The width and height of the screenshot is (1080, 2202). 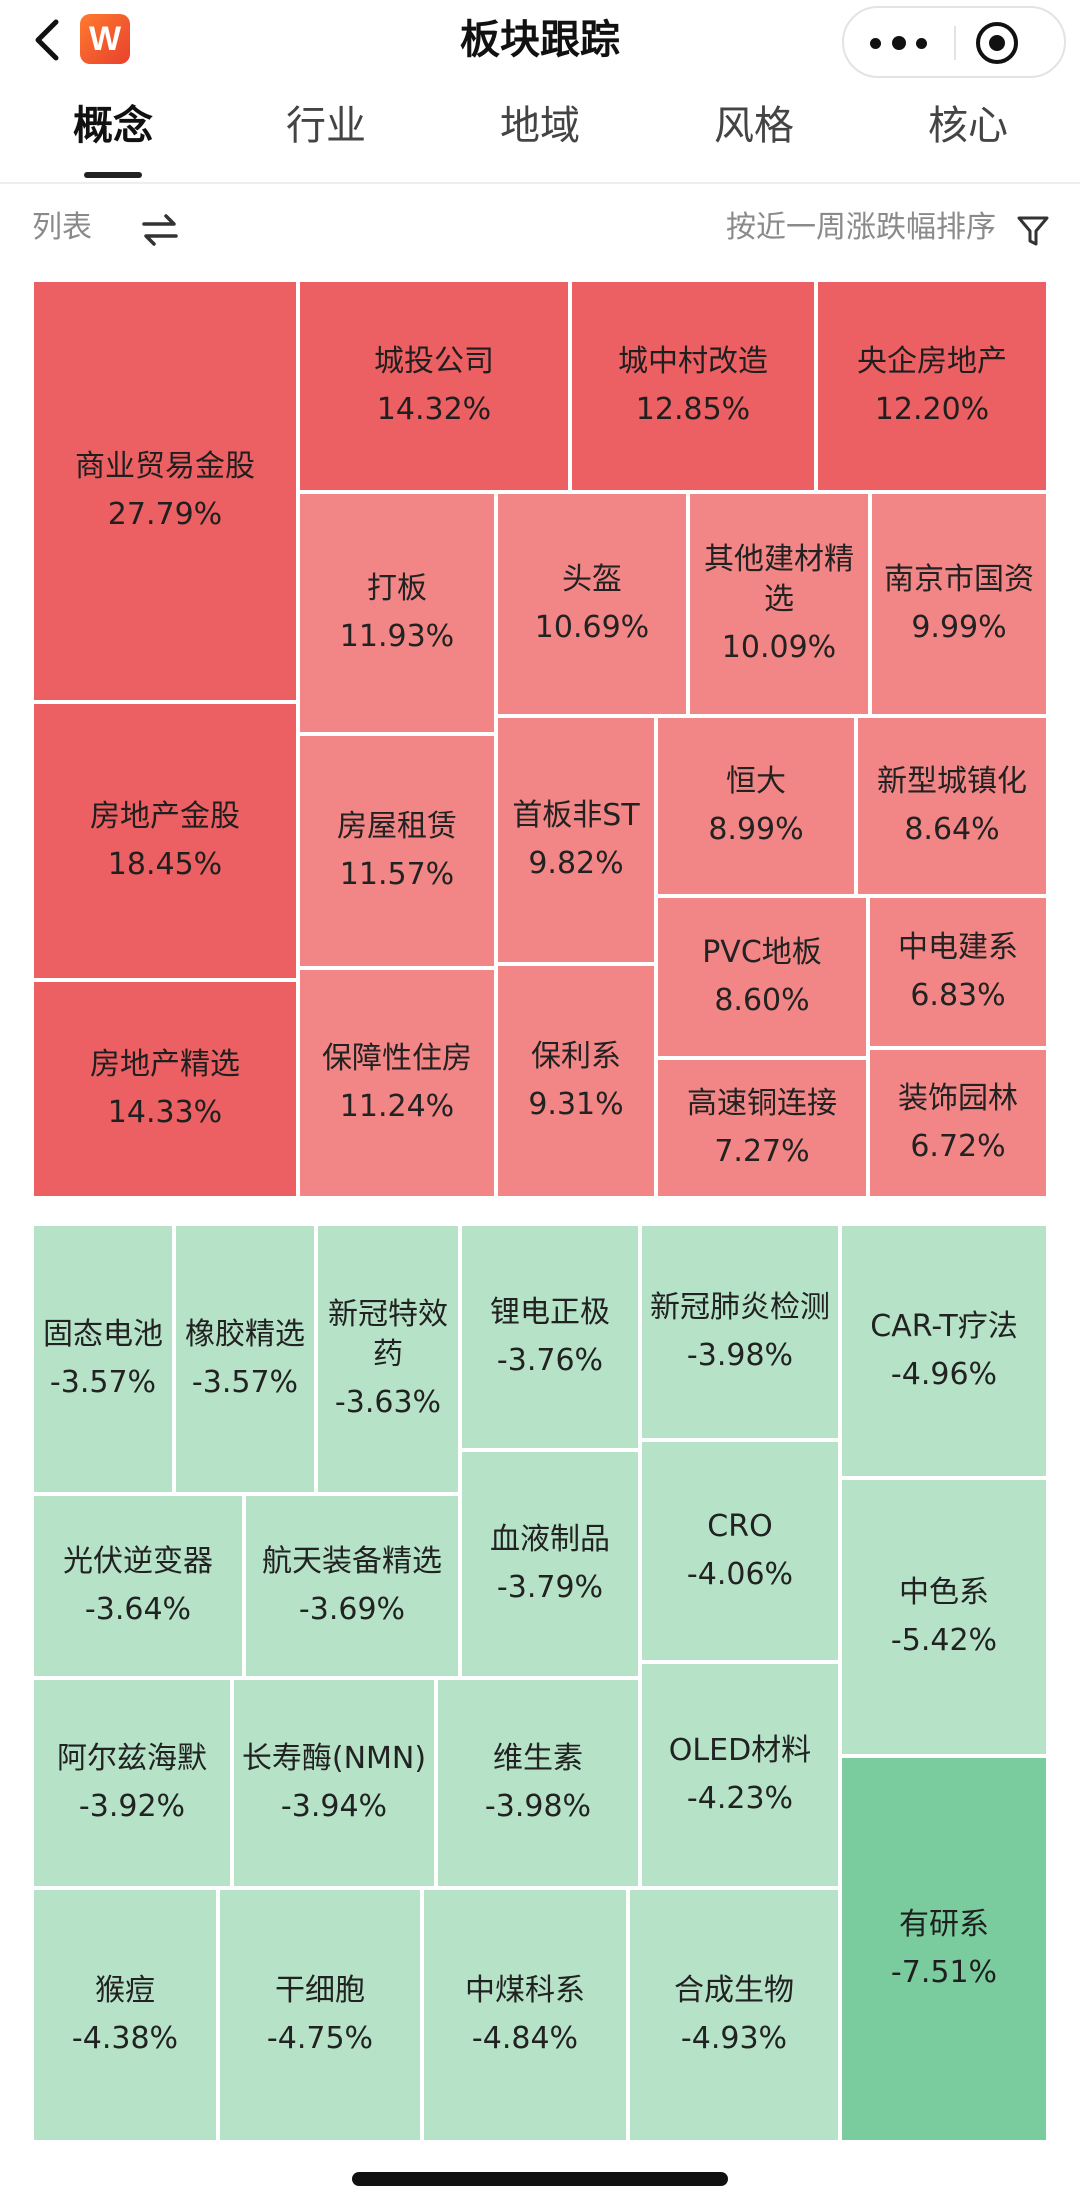 I want to click on tile-change: 10.69%, so click(x=592, y=627).